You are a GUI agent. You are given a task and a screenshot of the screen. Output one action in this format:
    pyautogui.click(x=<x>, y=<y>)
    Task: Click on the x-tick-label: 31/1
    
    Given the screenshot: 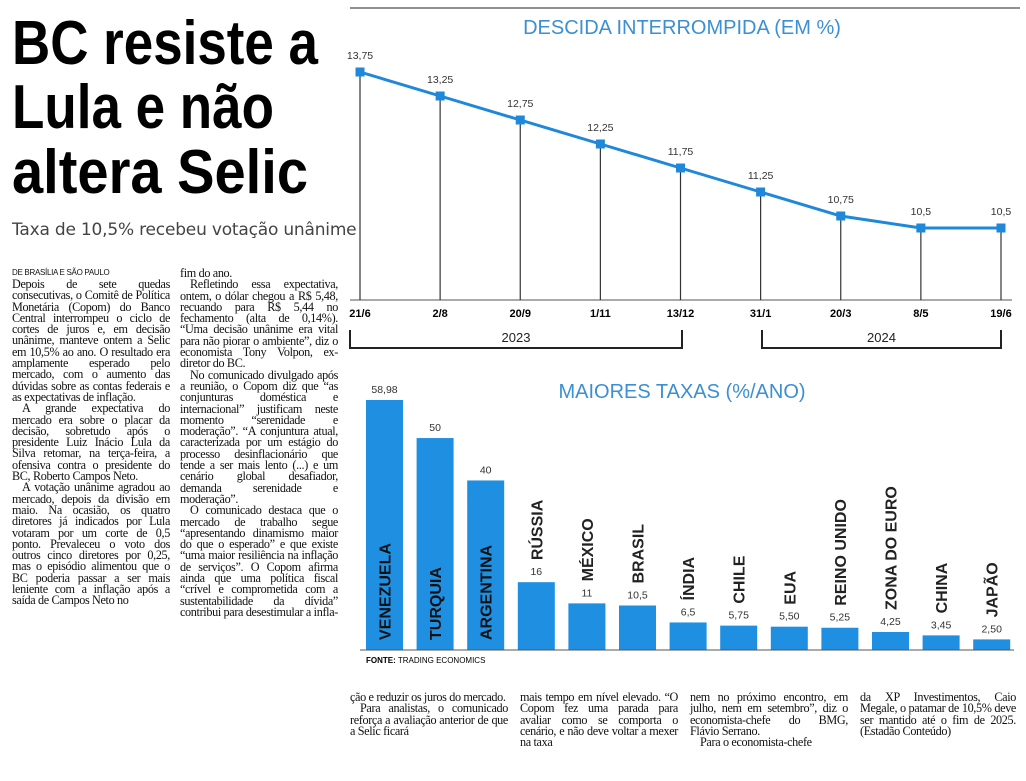 What is the action you would take?
    pyautogui.click(x=760, y=314)
    